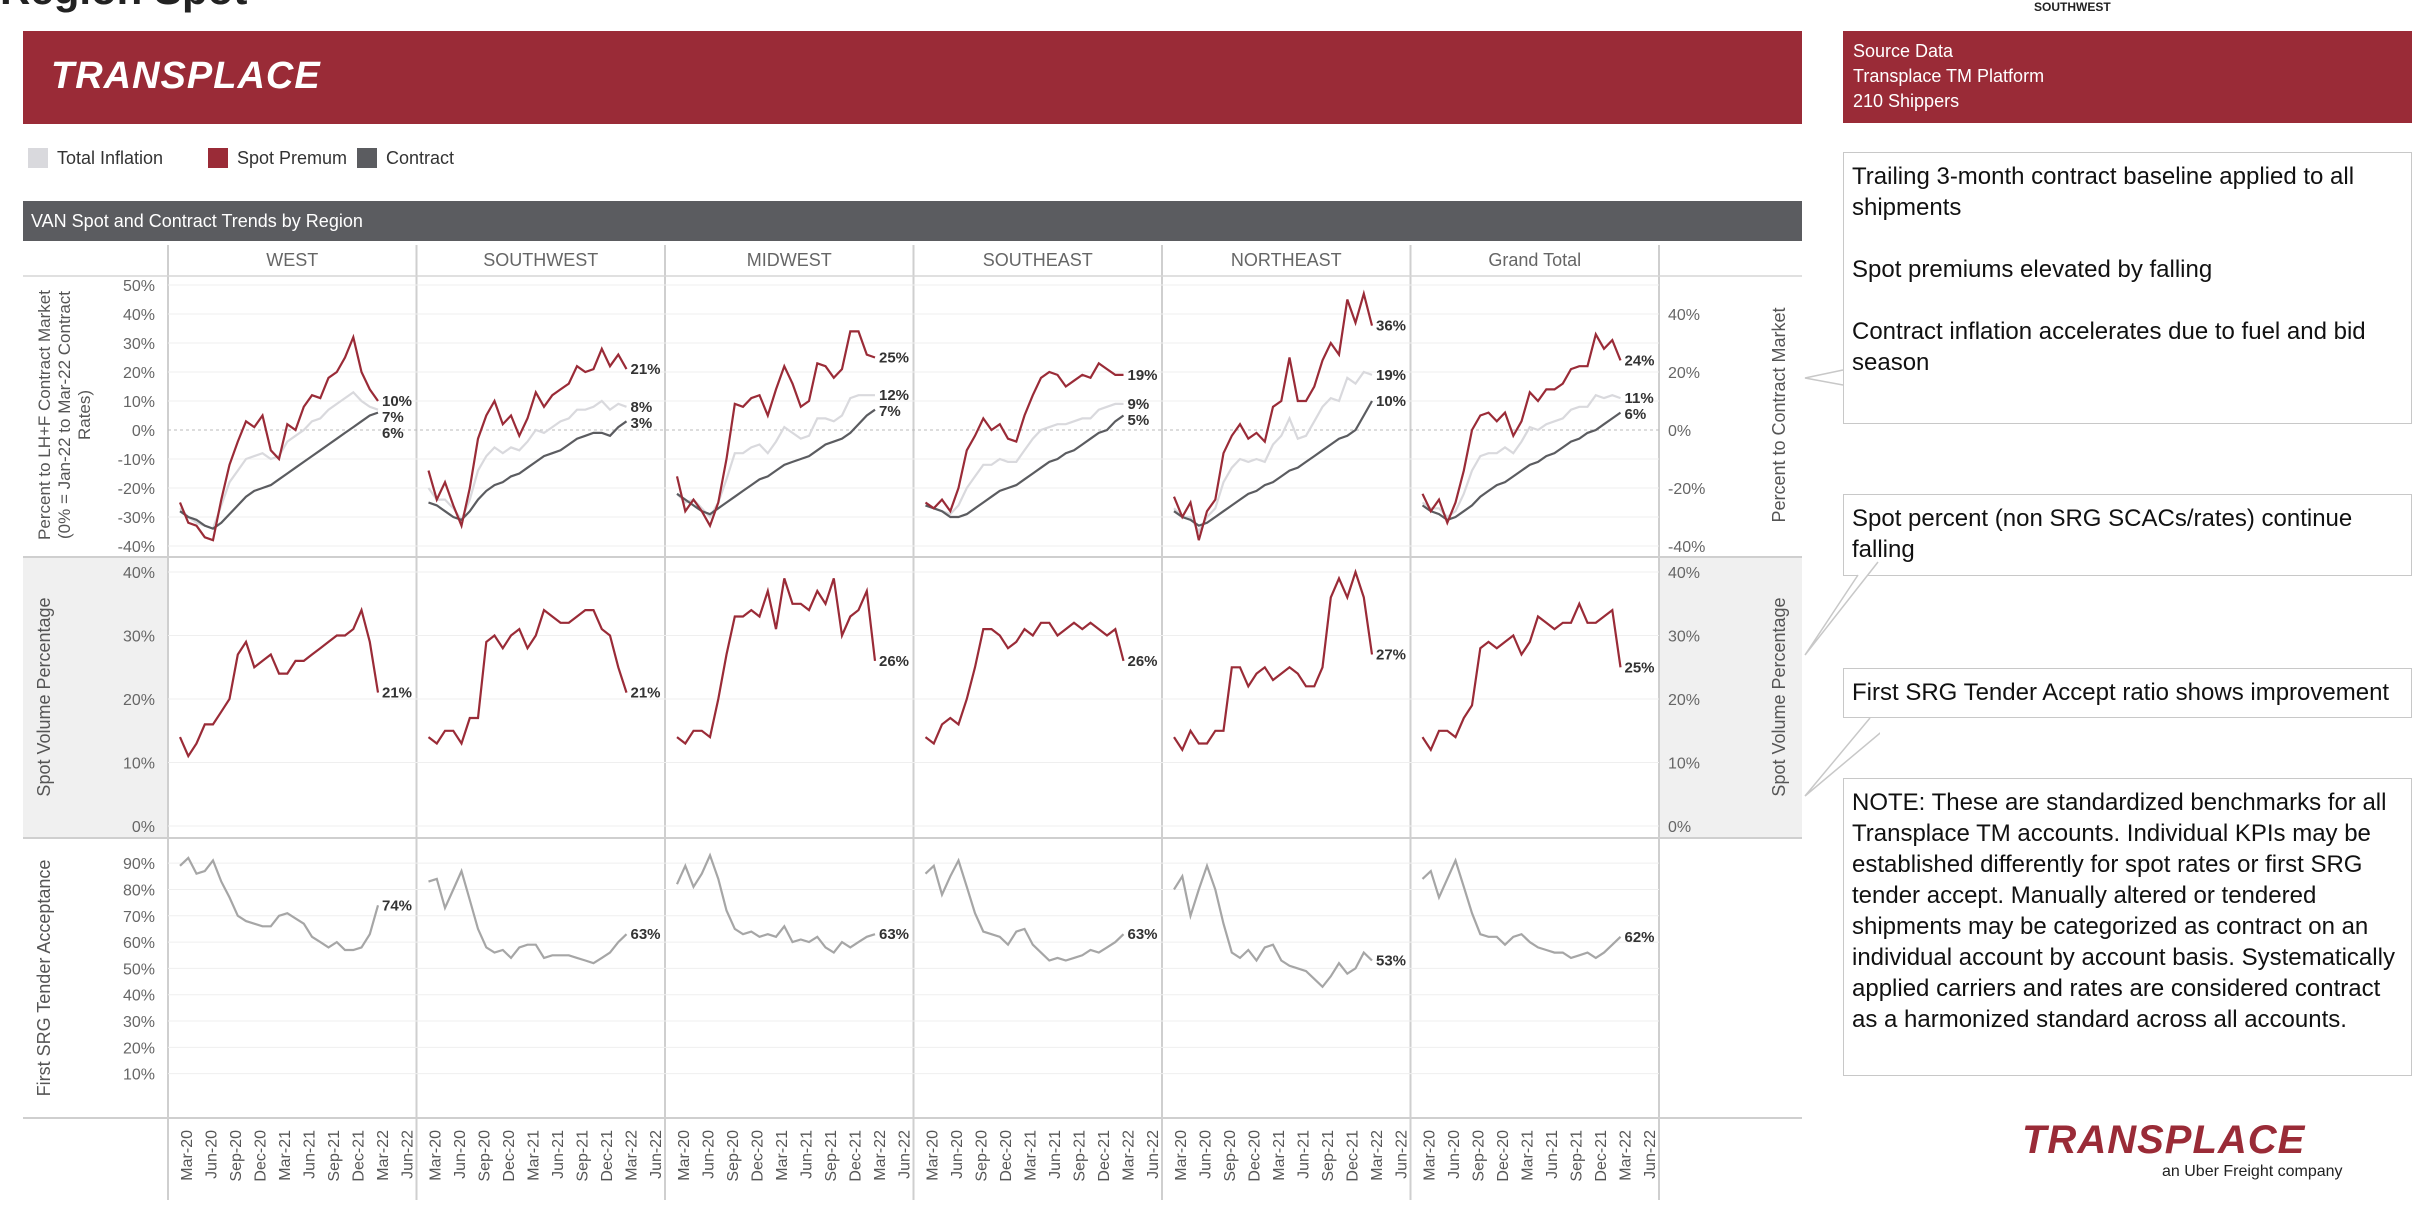  Describe the element at coordinates (894, 395) in the screenshot. I see `end-value-label: 12%` at that location.